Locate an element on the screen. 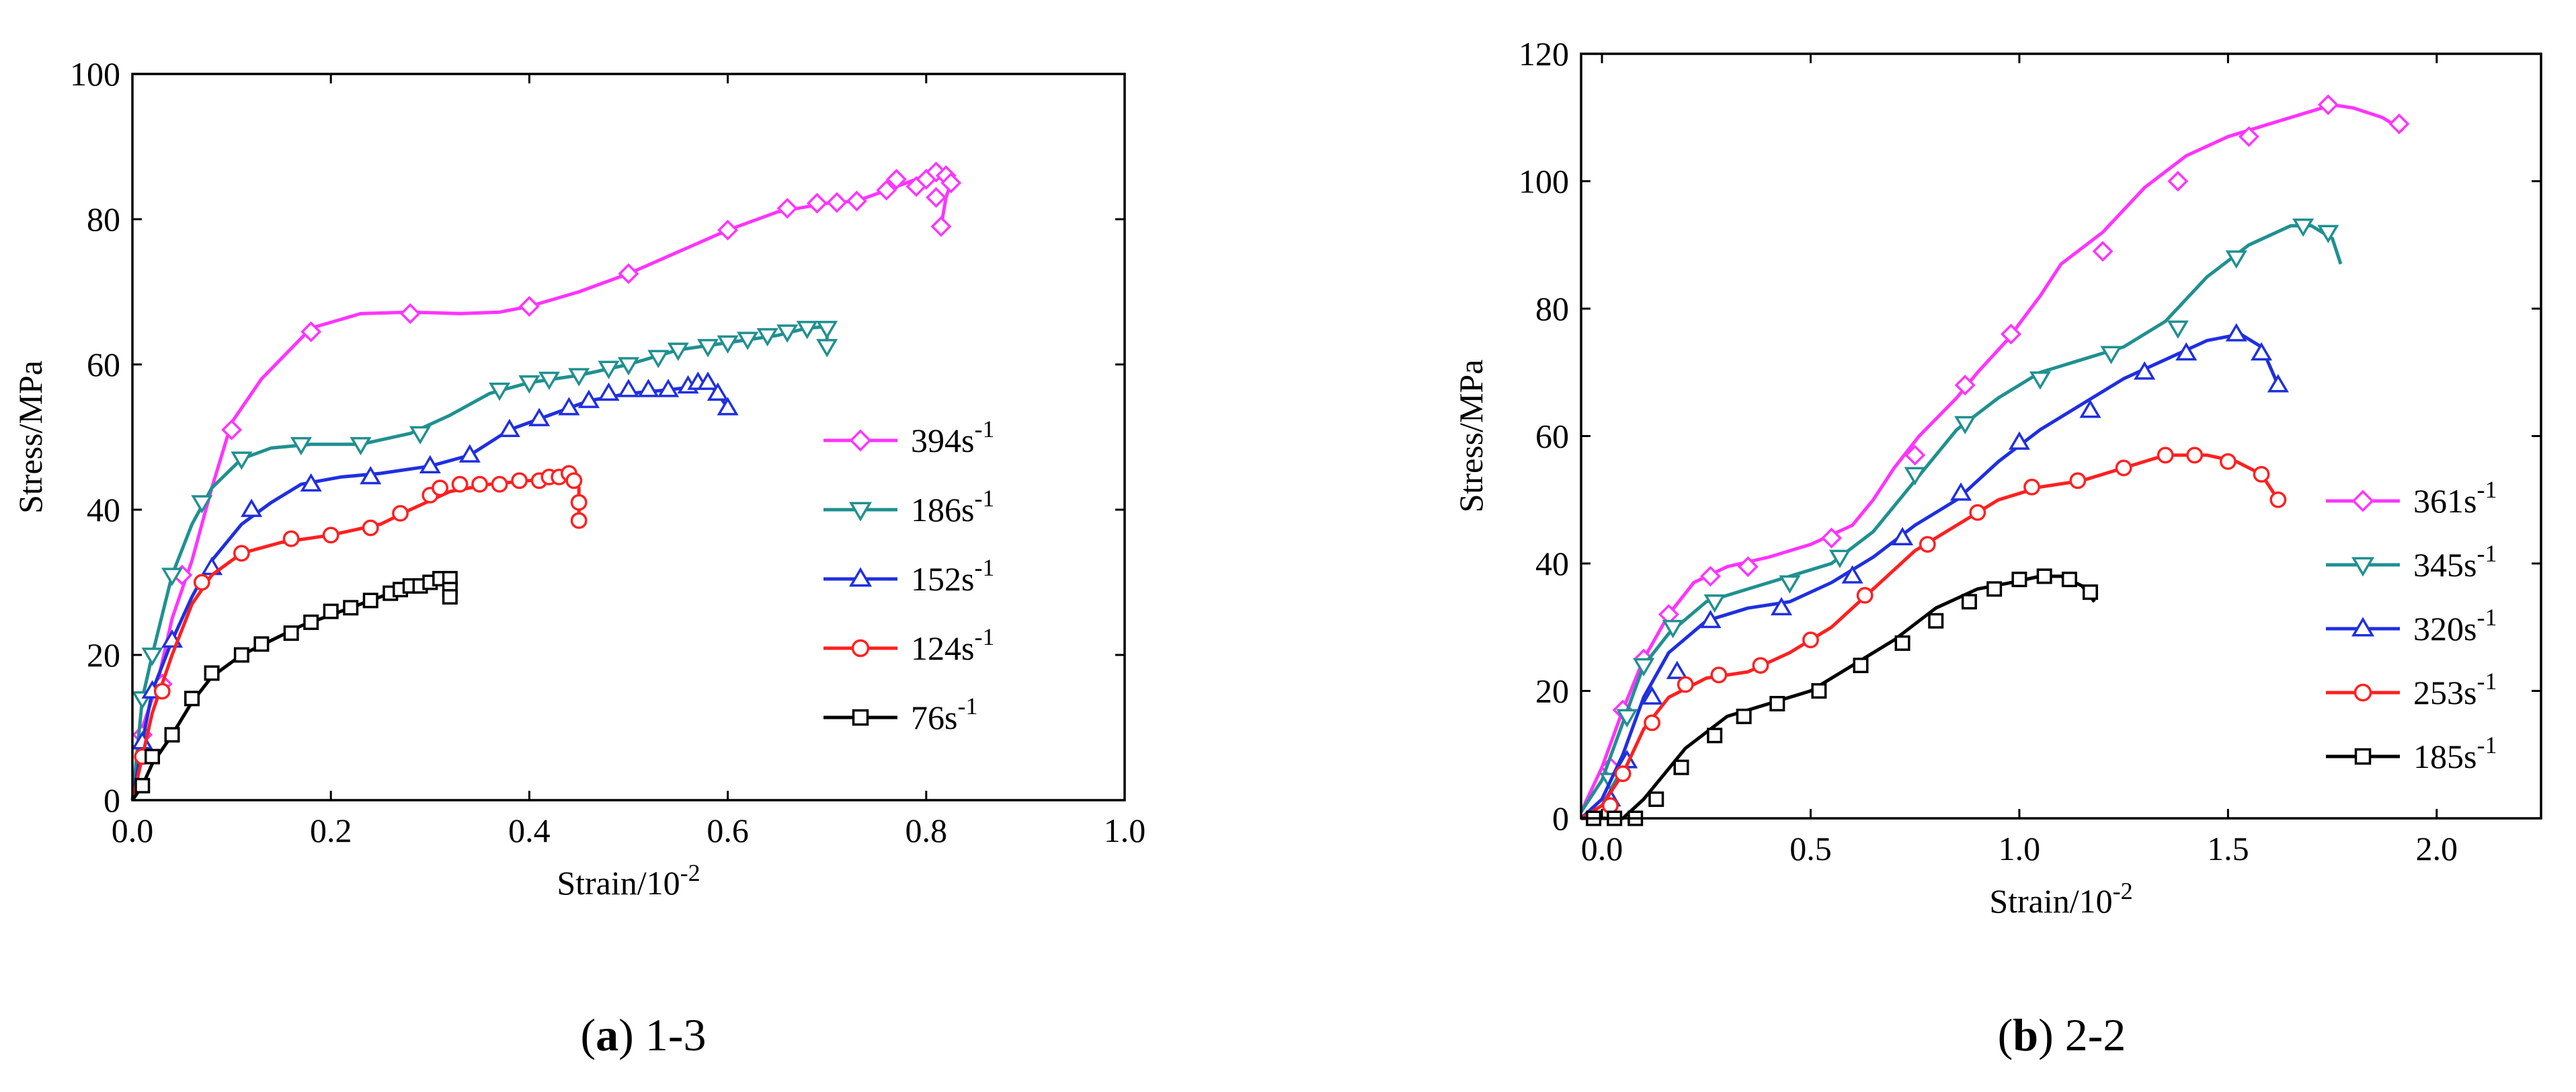 The height and width of the screenshot is (1092, 2576). chart-a-legend-item-4: 76s-1 is located at coordinates (900, 714).